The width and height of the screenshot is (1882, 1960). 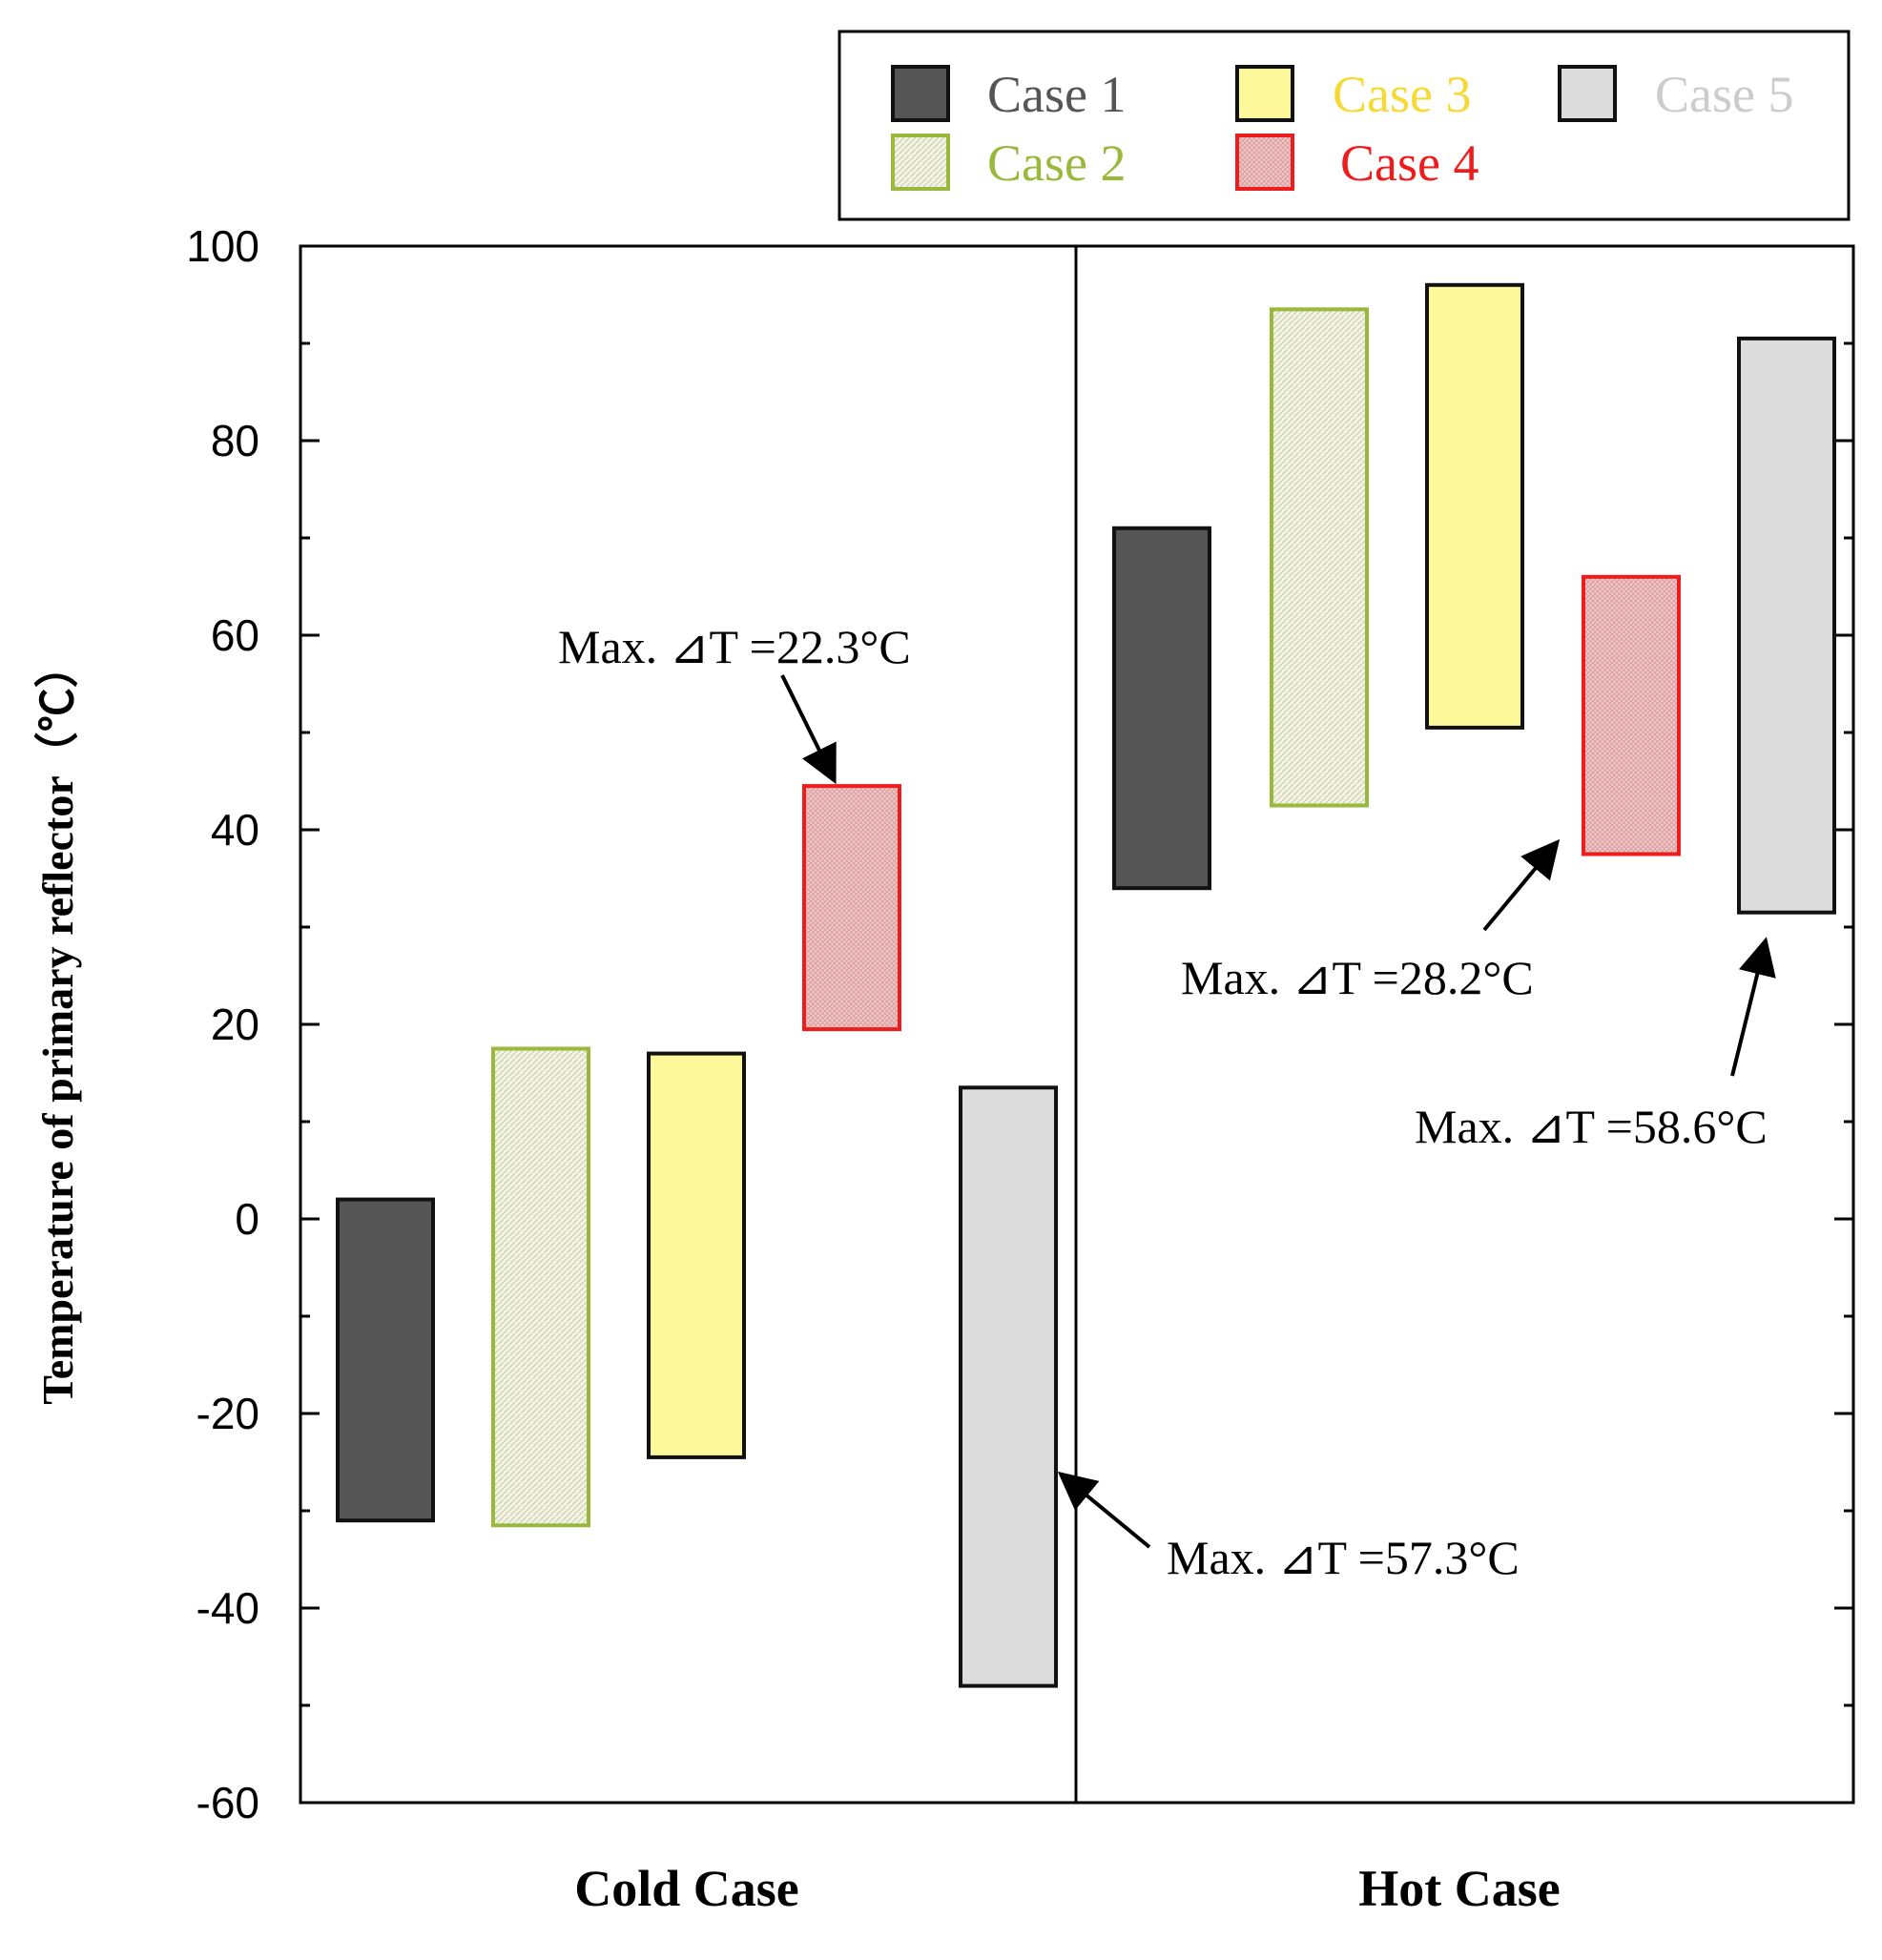 What do you see at coordinates (1056, 94) in the screenshot?
I see `legend-label-case-1: Case 1` at bounding box center [1056, 94].